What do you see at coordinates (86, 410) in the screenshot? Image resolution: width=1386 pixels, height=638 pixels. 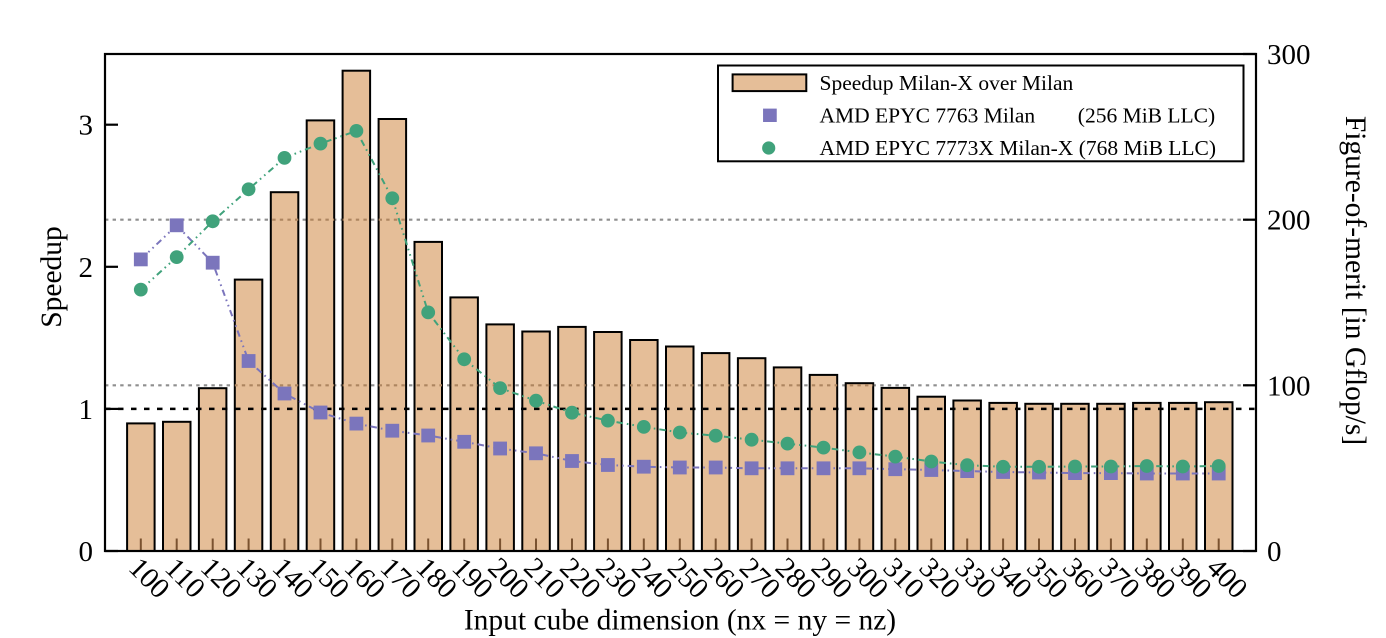 I see `svg-text: 1` at bounding box center [86, 410].